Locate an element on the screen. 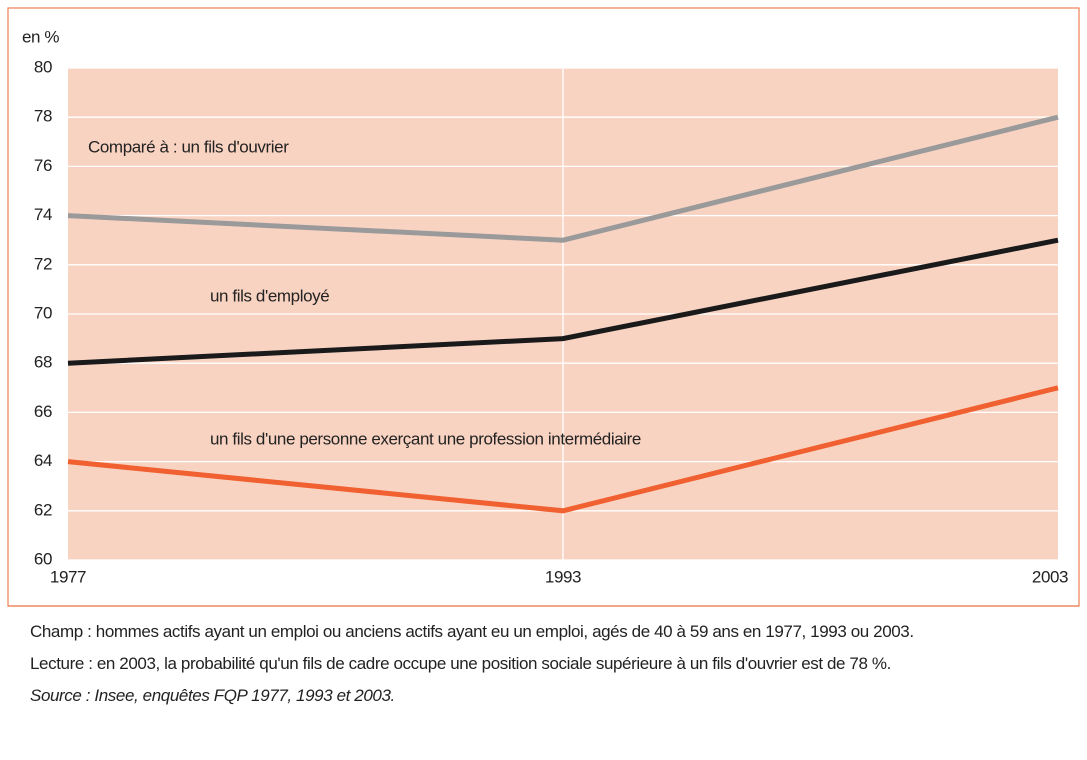  y-tick-label: 70 is located at coordinates (43, 312).